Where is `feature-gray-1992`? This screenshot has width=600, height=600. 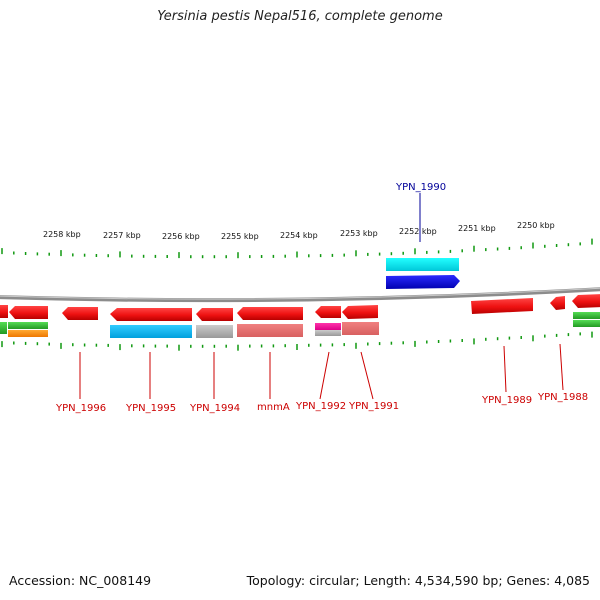 feature-gray-1992 is located at coordinates (328, 333).